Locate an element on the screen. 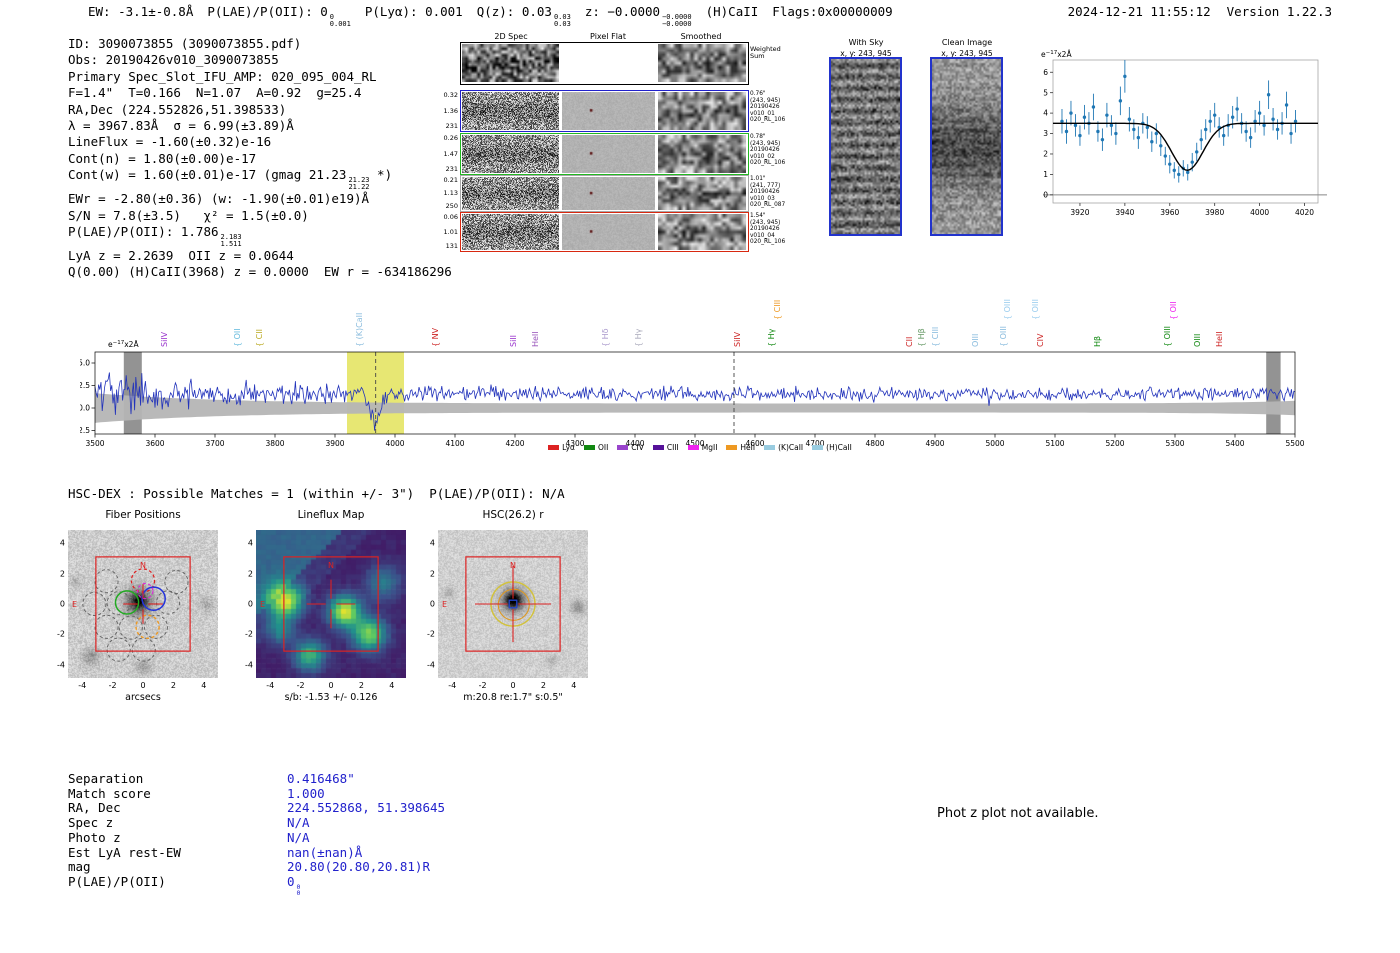  spec2d-row-border is located at coordinates (604, 154).